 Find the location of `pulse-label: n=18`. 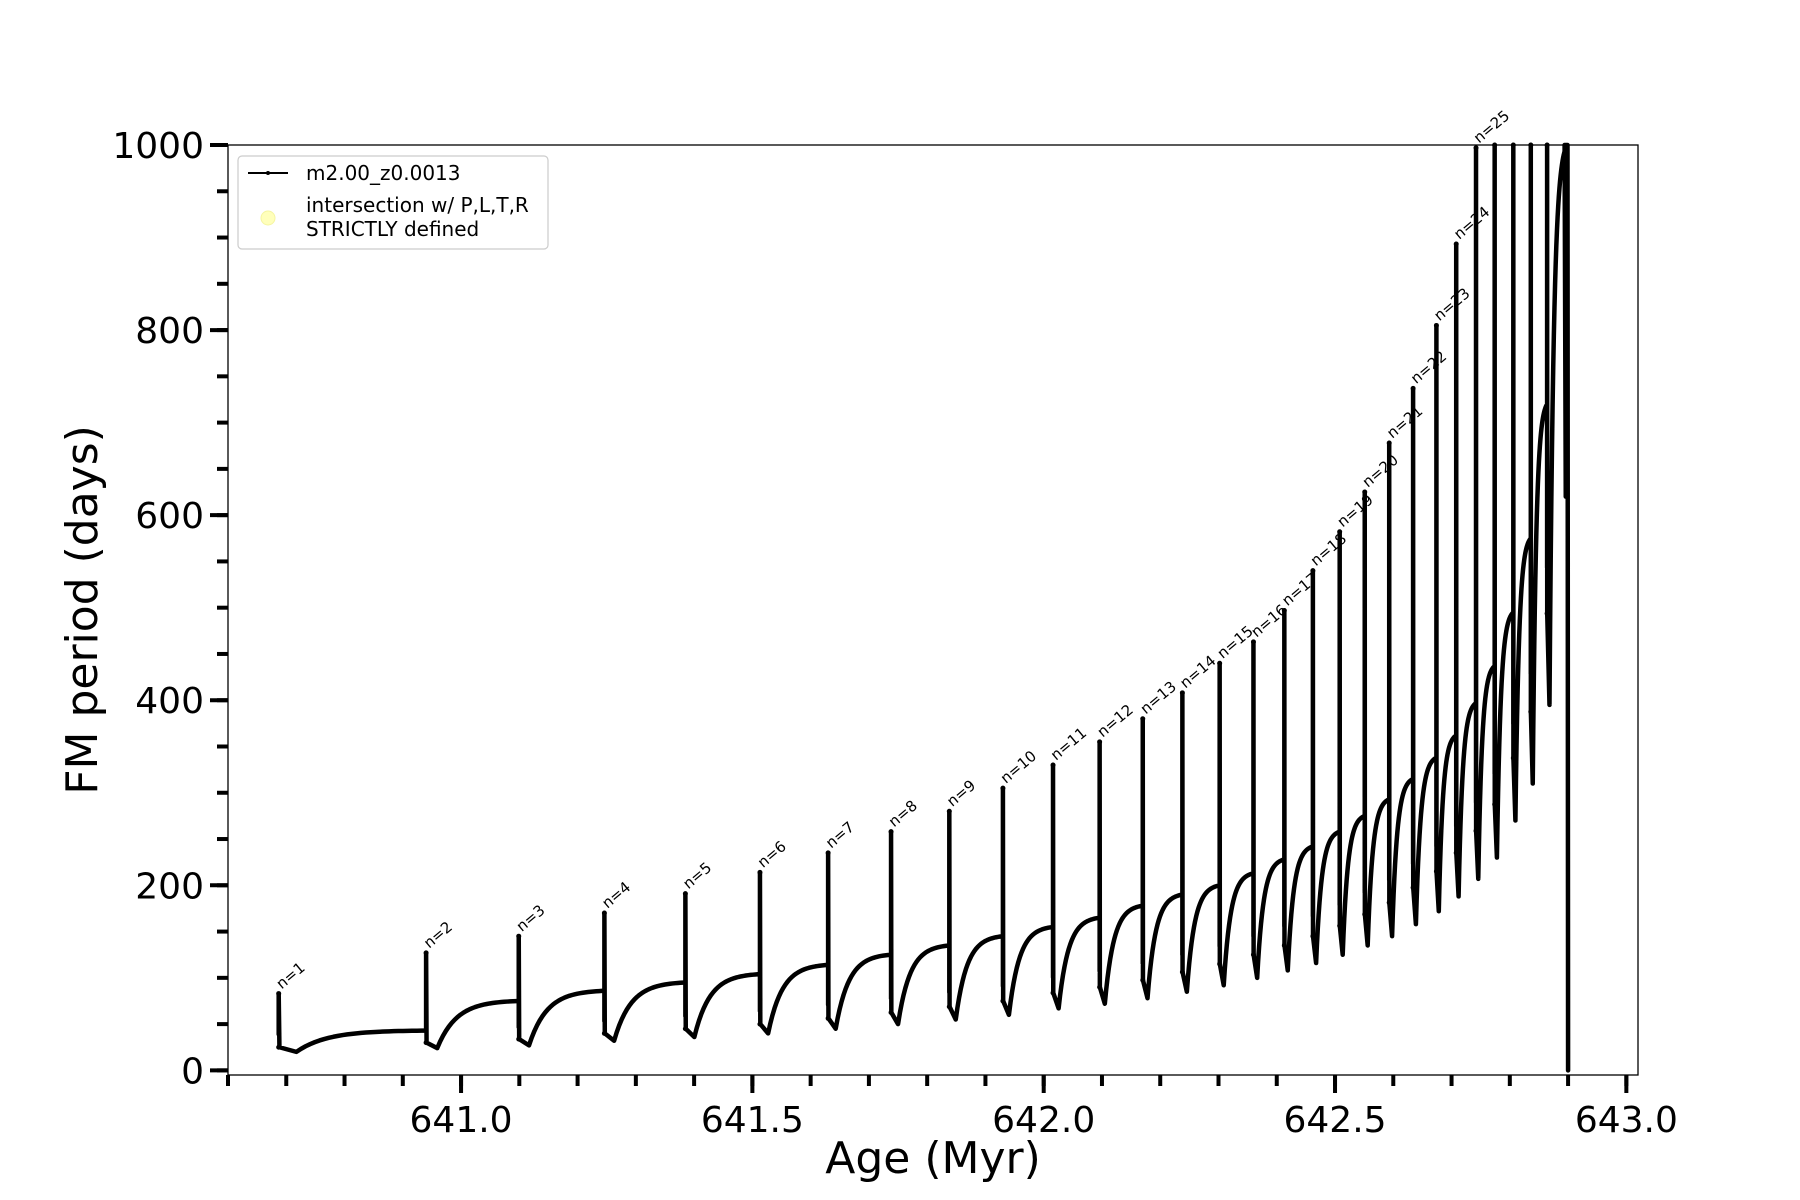

pulse-label: n=18 is located at coordinates (1328, 549).